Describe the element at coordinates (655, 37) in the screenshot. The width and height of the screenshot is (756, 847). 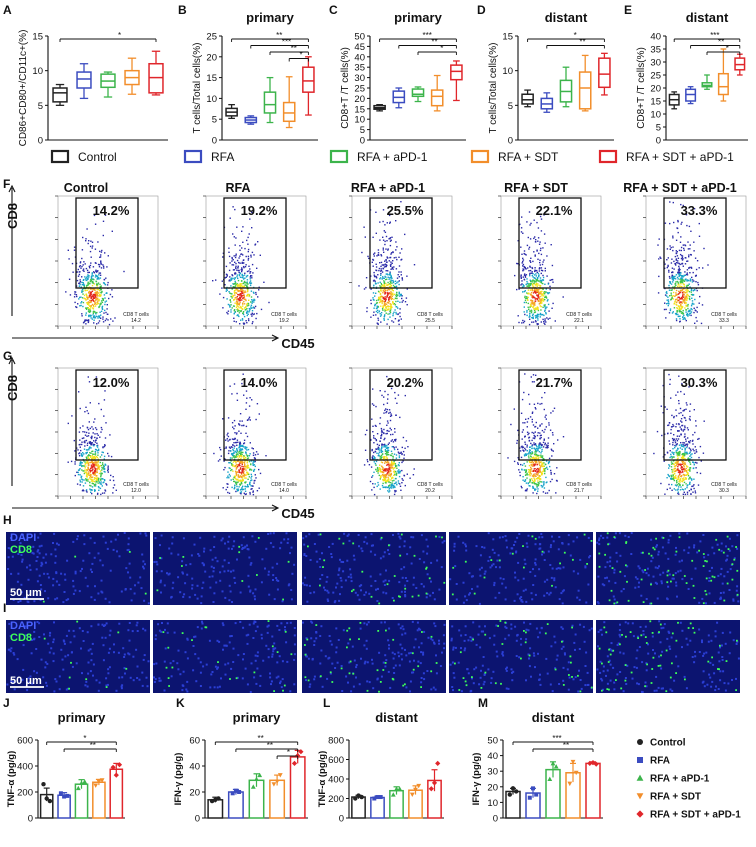
I see `y-tick-label: 40` at that location.